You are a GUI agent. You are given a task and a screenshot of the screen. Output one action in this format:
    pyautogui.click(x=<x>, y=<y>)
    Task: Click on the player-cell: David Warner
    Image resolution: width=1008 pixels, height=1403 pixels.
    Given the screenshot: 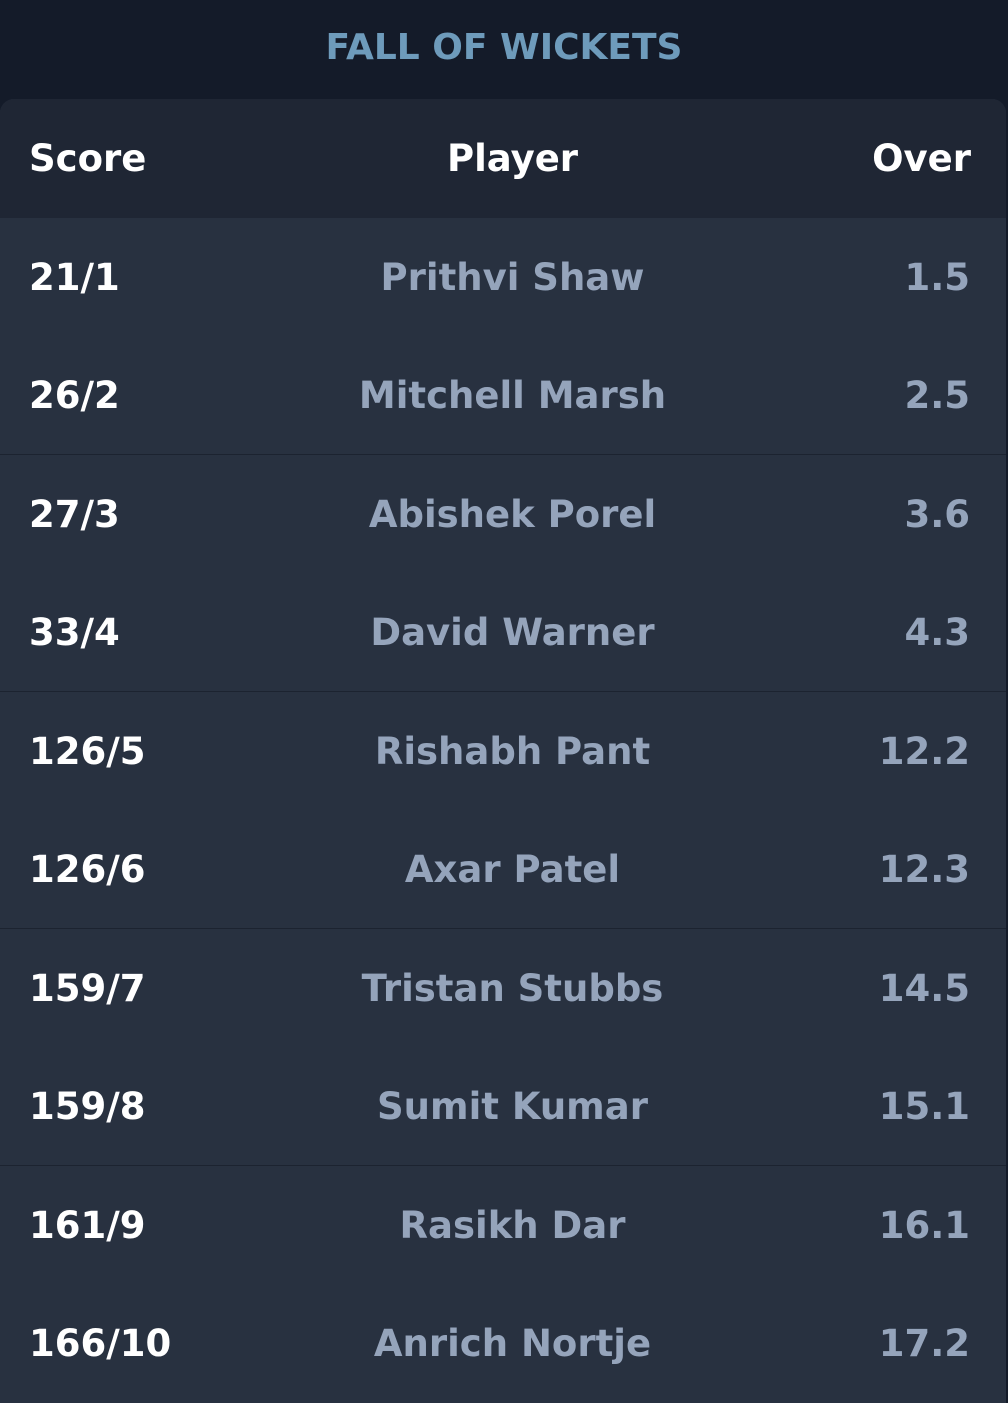 What is the action you would take?
    pyautogui.click(x=512, y=632)
    